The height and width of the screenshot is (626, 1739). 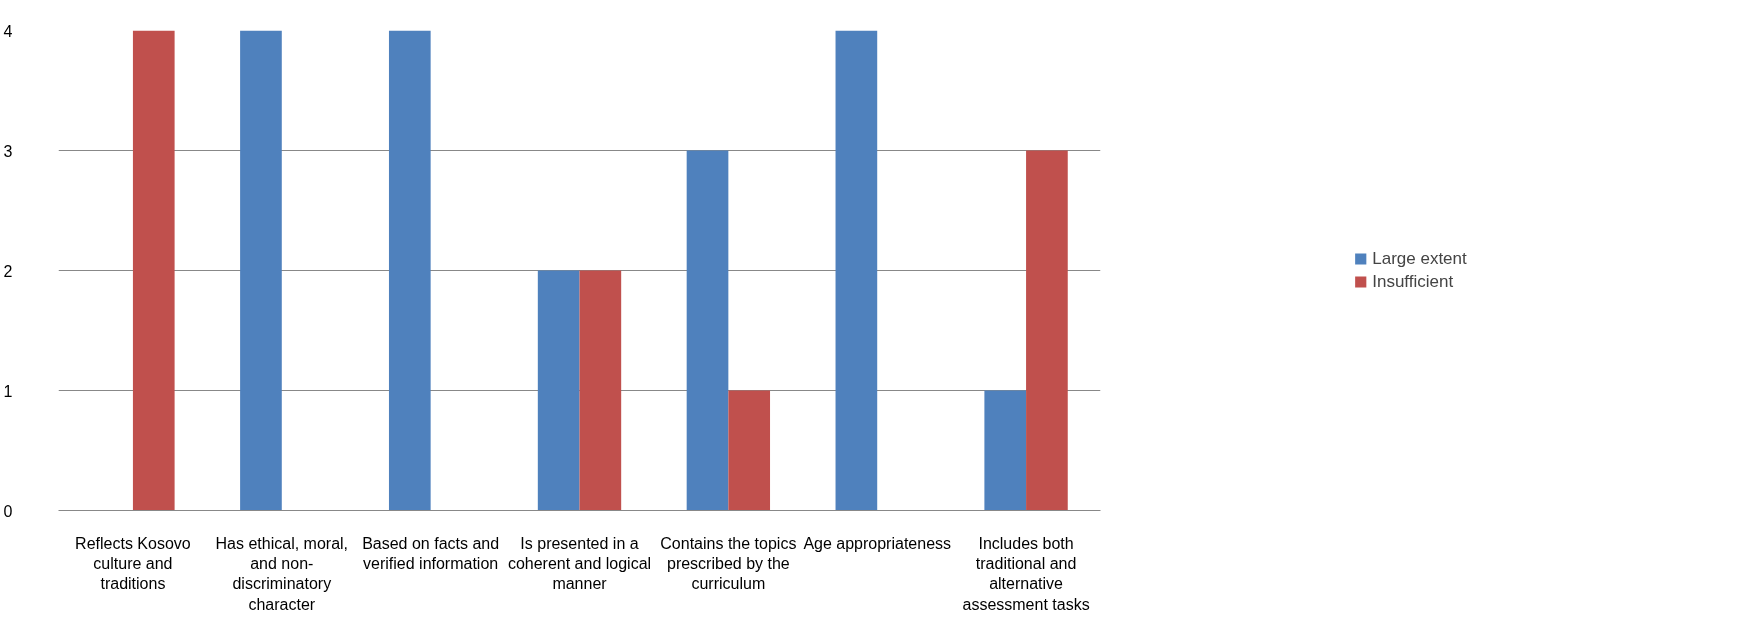 I want to click on x-tick-label: Has ethical, moral, and non-discriminatory character, so click(x=282, y=573).